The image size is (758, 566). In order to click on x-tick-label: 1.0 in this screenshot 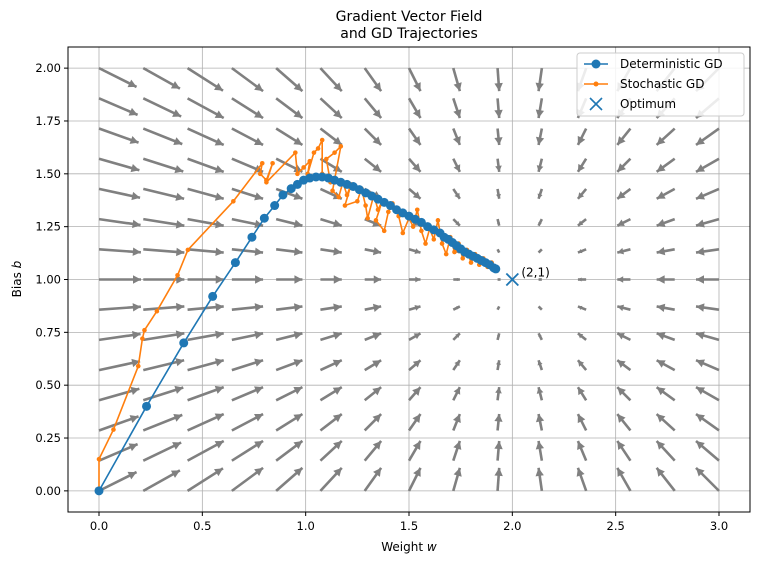, I will do `click(306, 526)`.